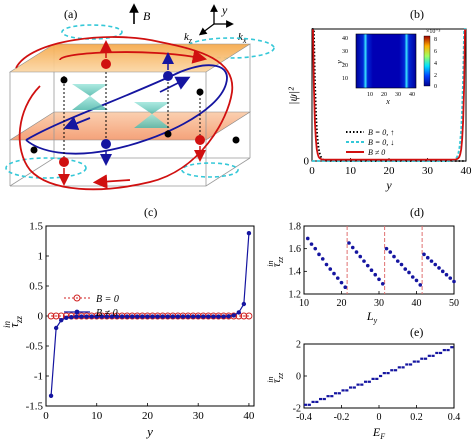  I want to click on panel-a-label: (a), so click(70, 14).